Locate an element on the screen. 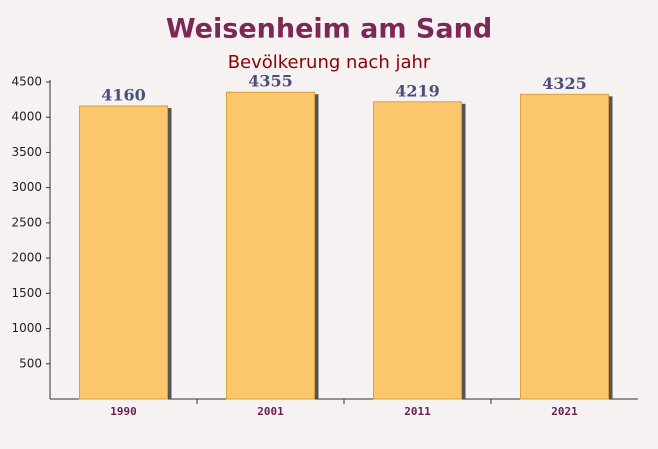 The height and width of the screenshot is (449, 658). value-label: 4160 is located at coordinates (123, 94).